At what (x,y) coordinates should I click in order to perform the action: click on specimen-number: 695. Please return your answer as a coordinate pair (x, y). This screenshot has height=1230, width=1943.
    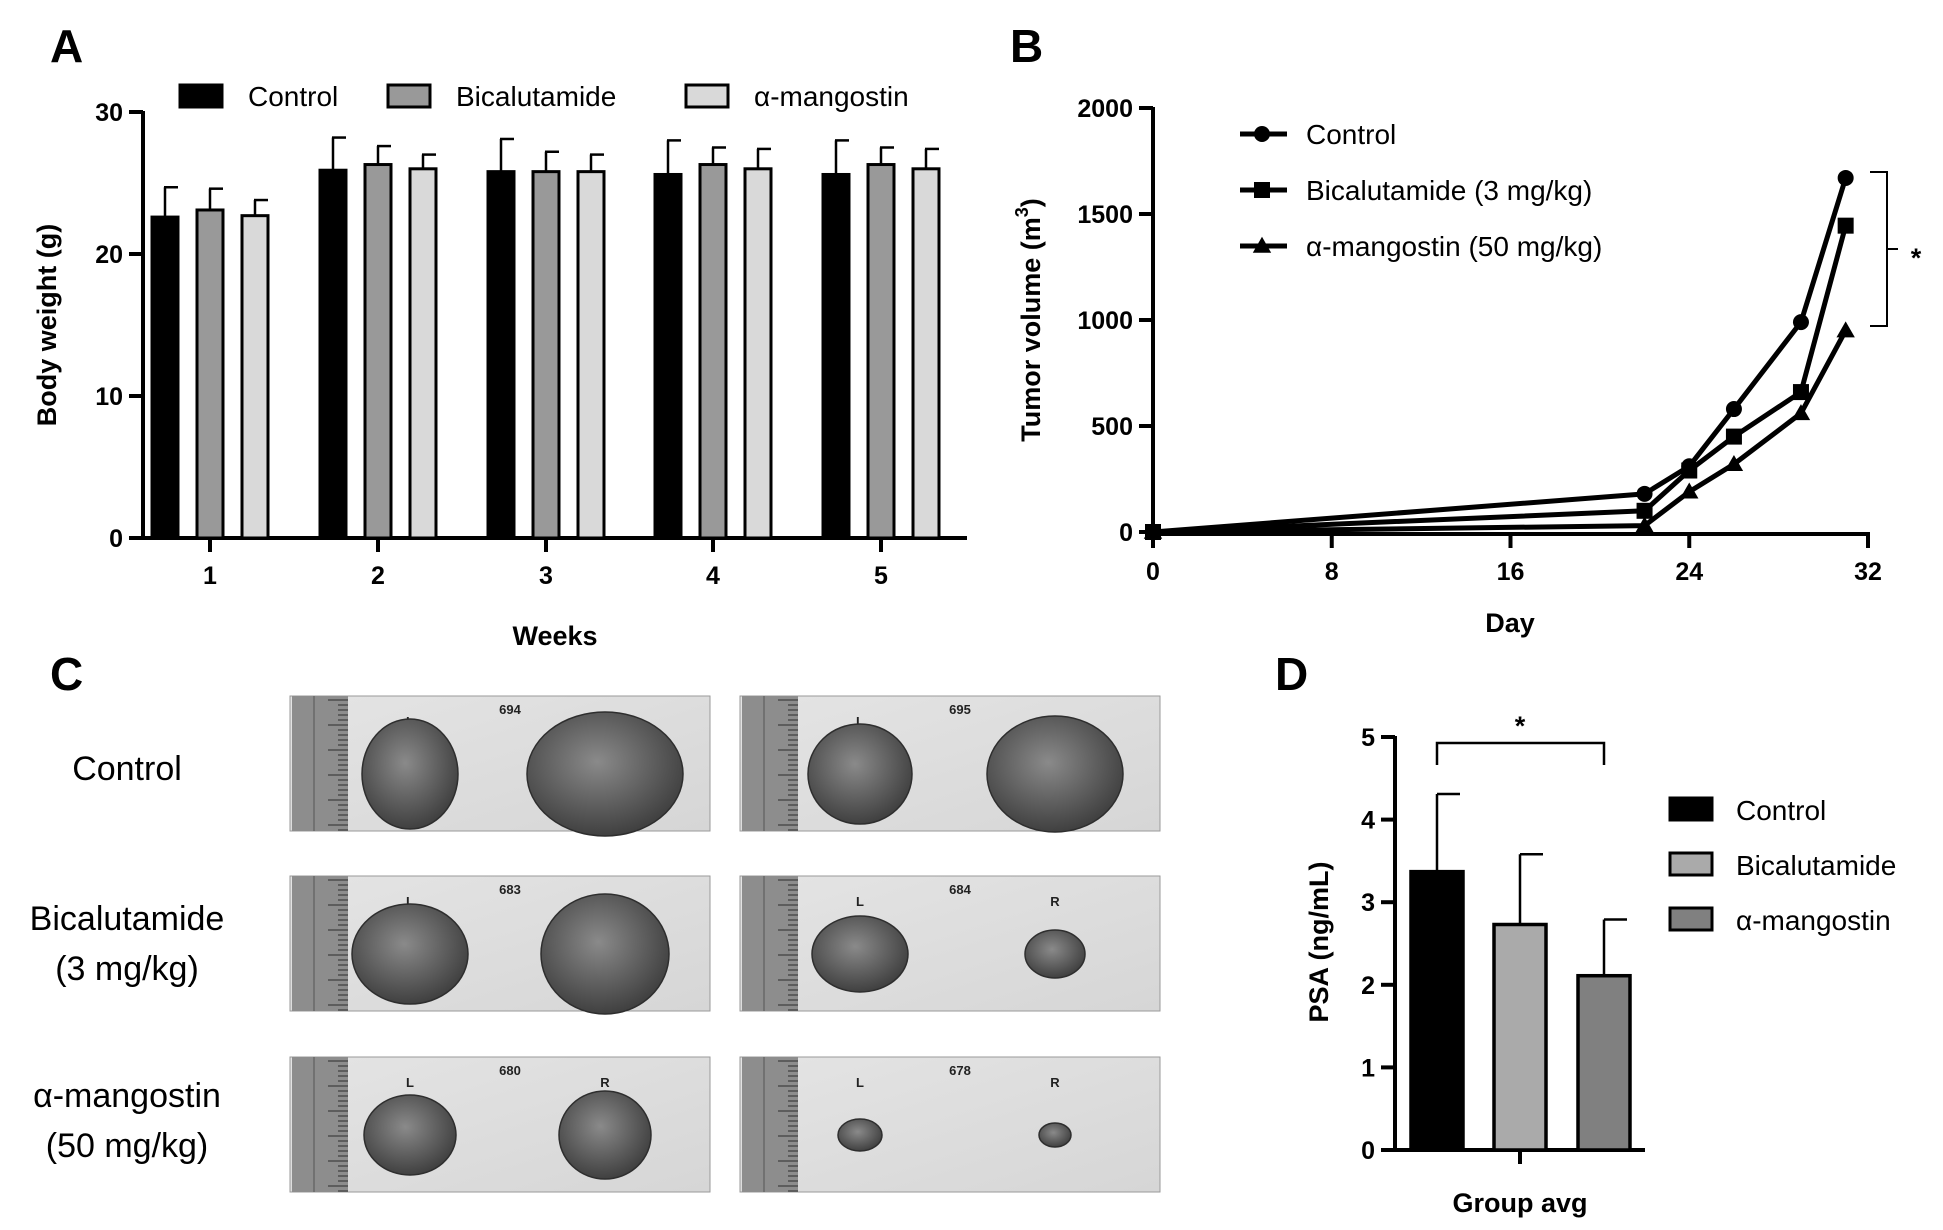
    Looking at the image, I should click on (960, 709).